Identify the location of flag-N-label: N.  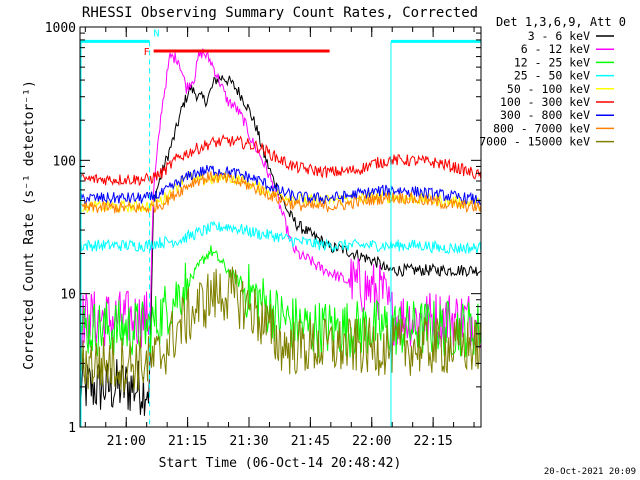
(157, 33).